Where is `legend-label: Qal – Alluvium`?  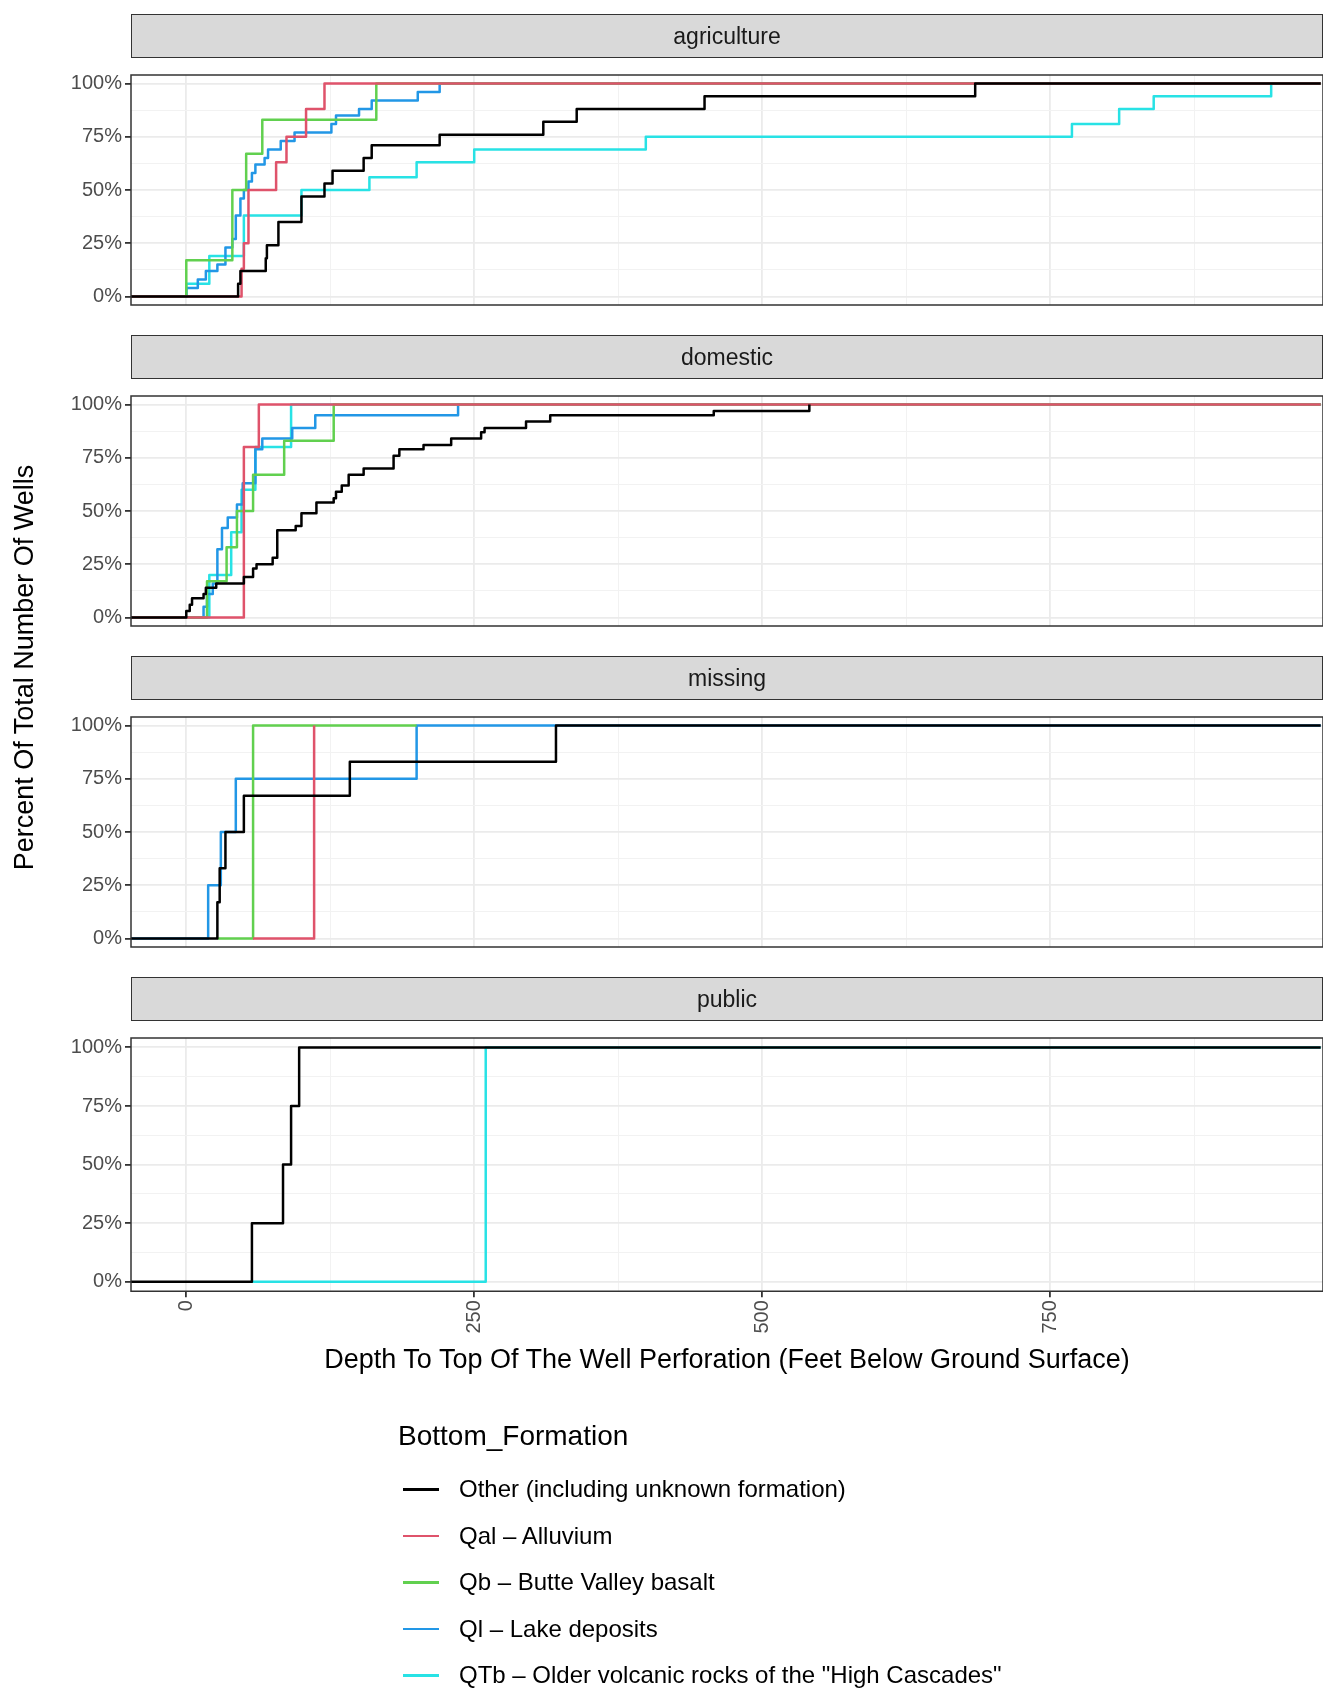 legend-label: Qal – Alluvium is located at coordinates (536, 1535).